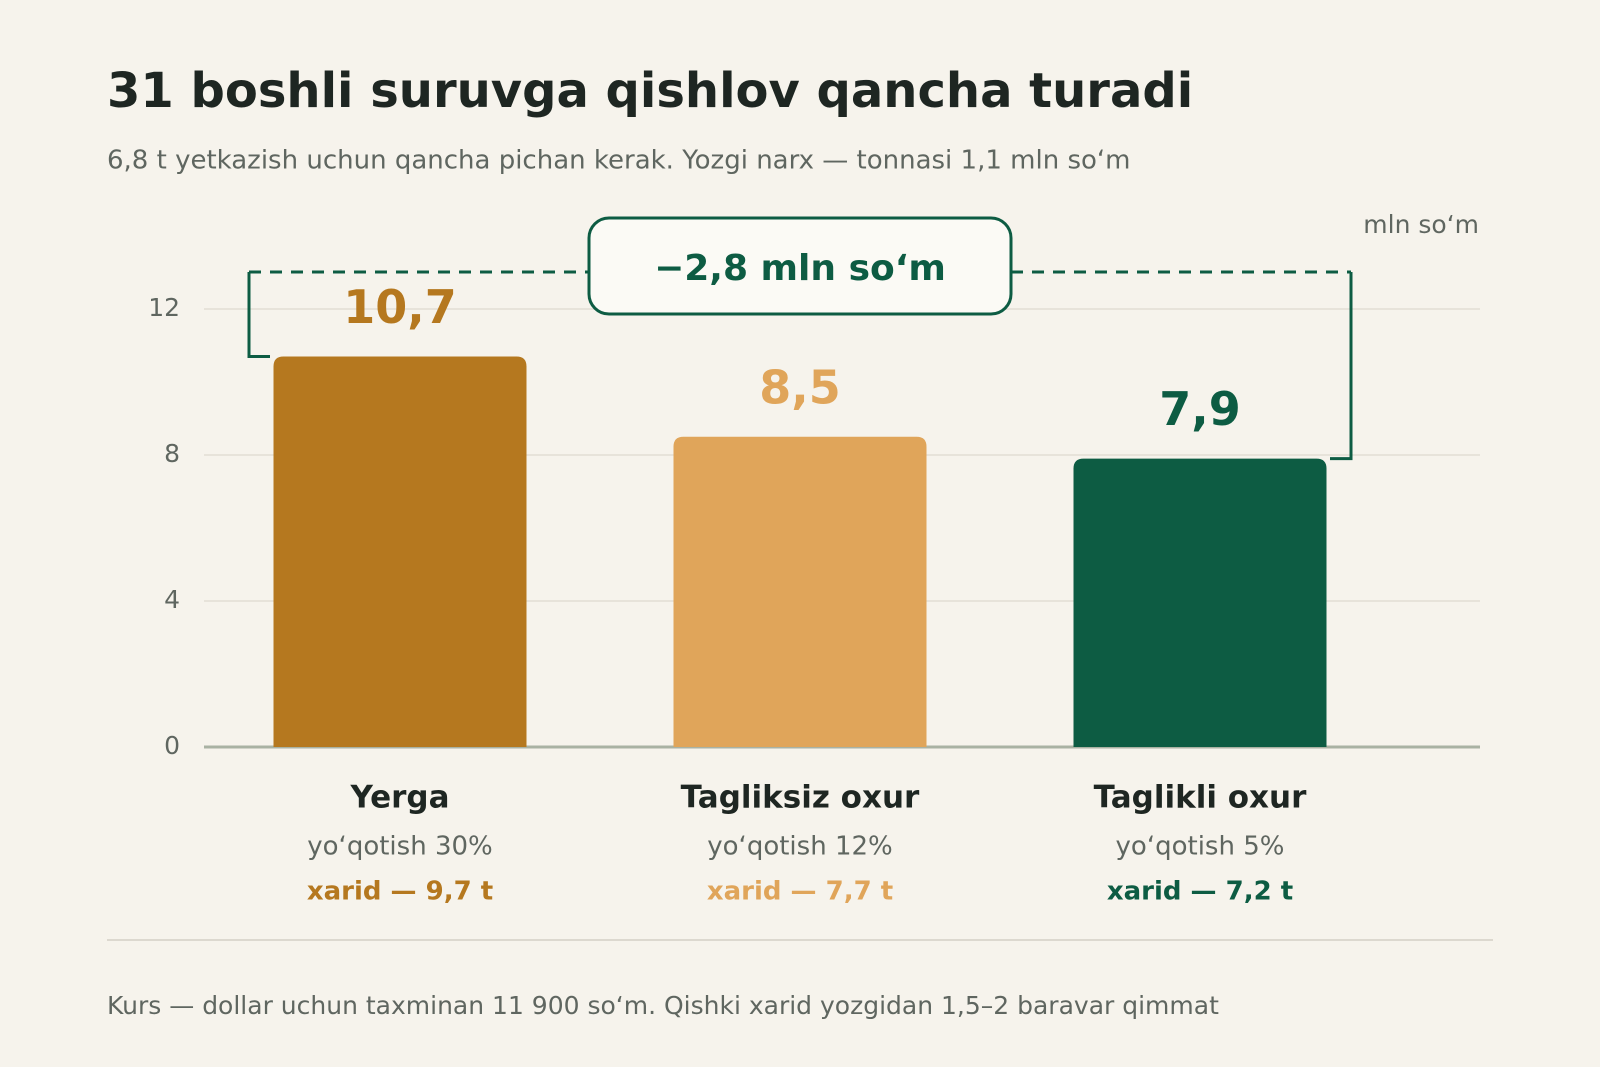 This screenshot has width=1600, height=1067. Describe the element at coordinates (1200, 892) in the screenshot. I see `purchase-label: xarid — 7,2 t` at that location.